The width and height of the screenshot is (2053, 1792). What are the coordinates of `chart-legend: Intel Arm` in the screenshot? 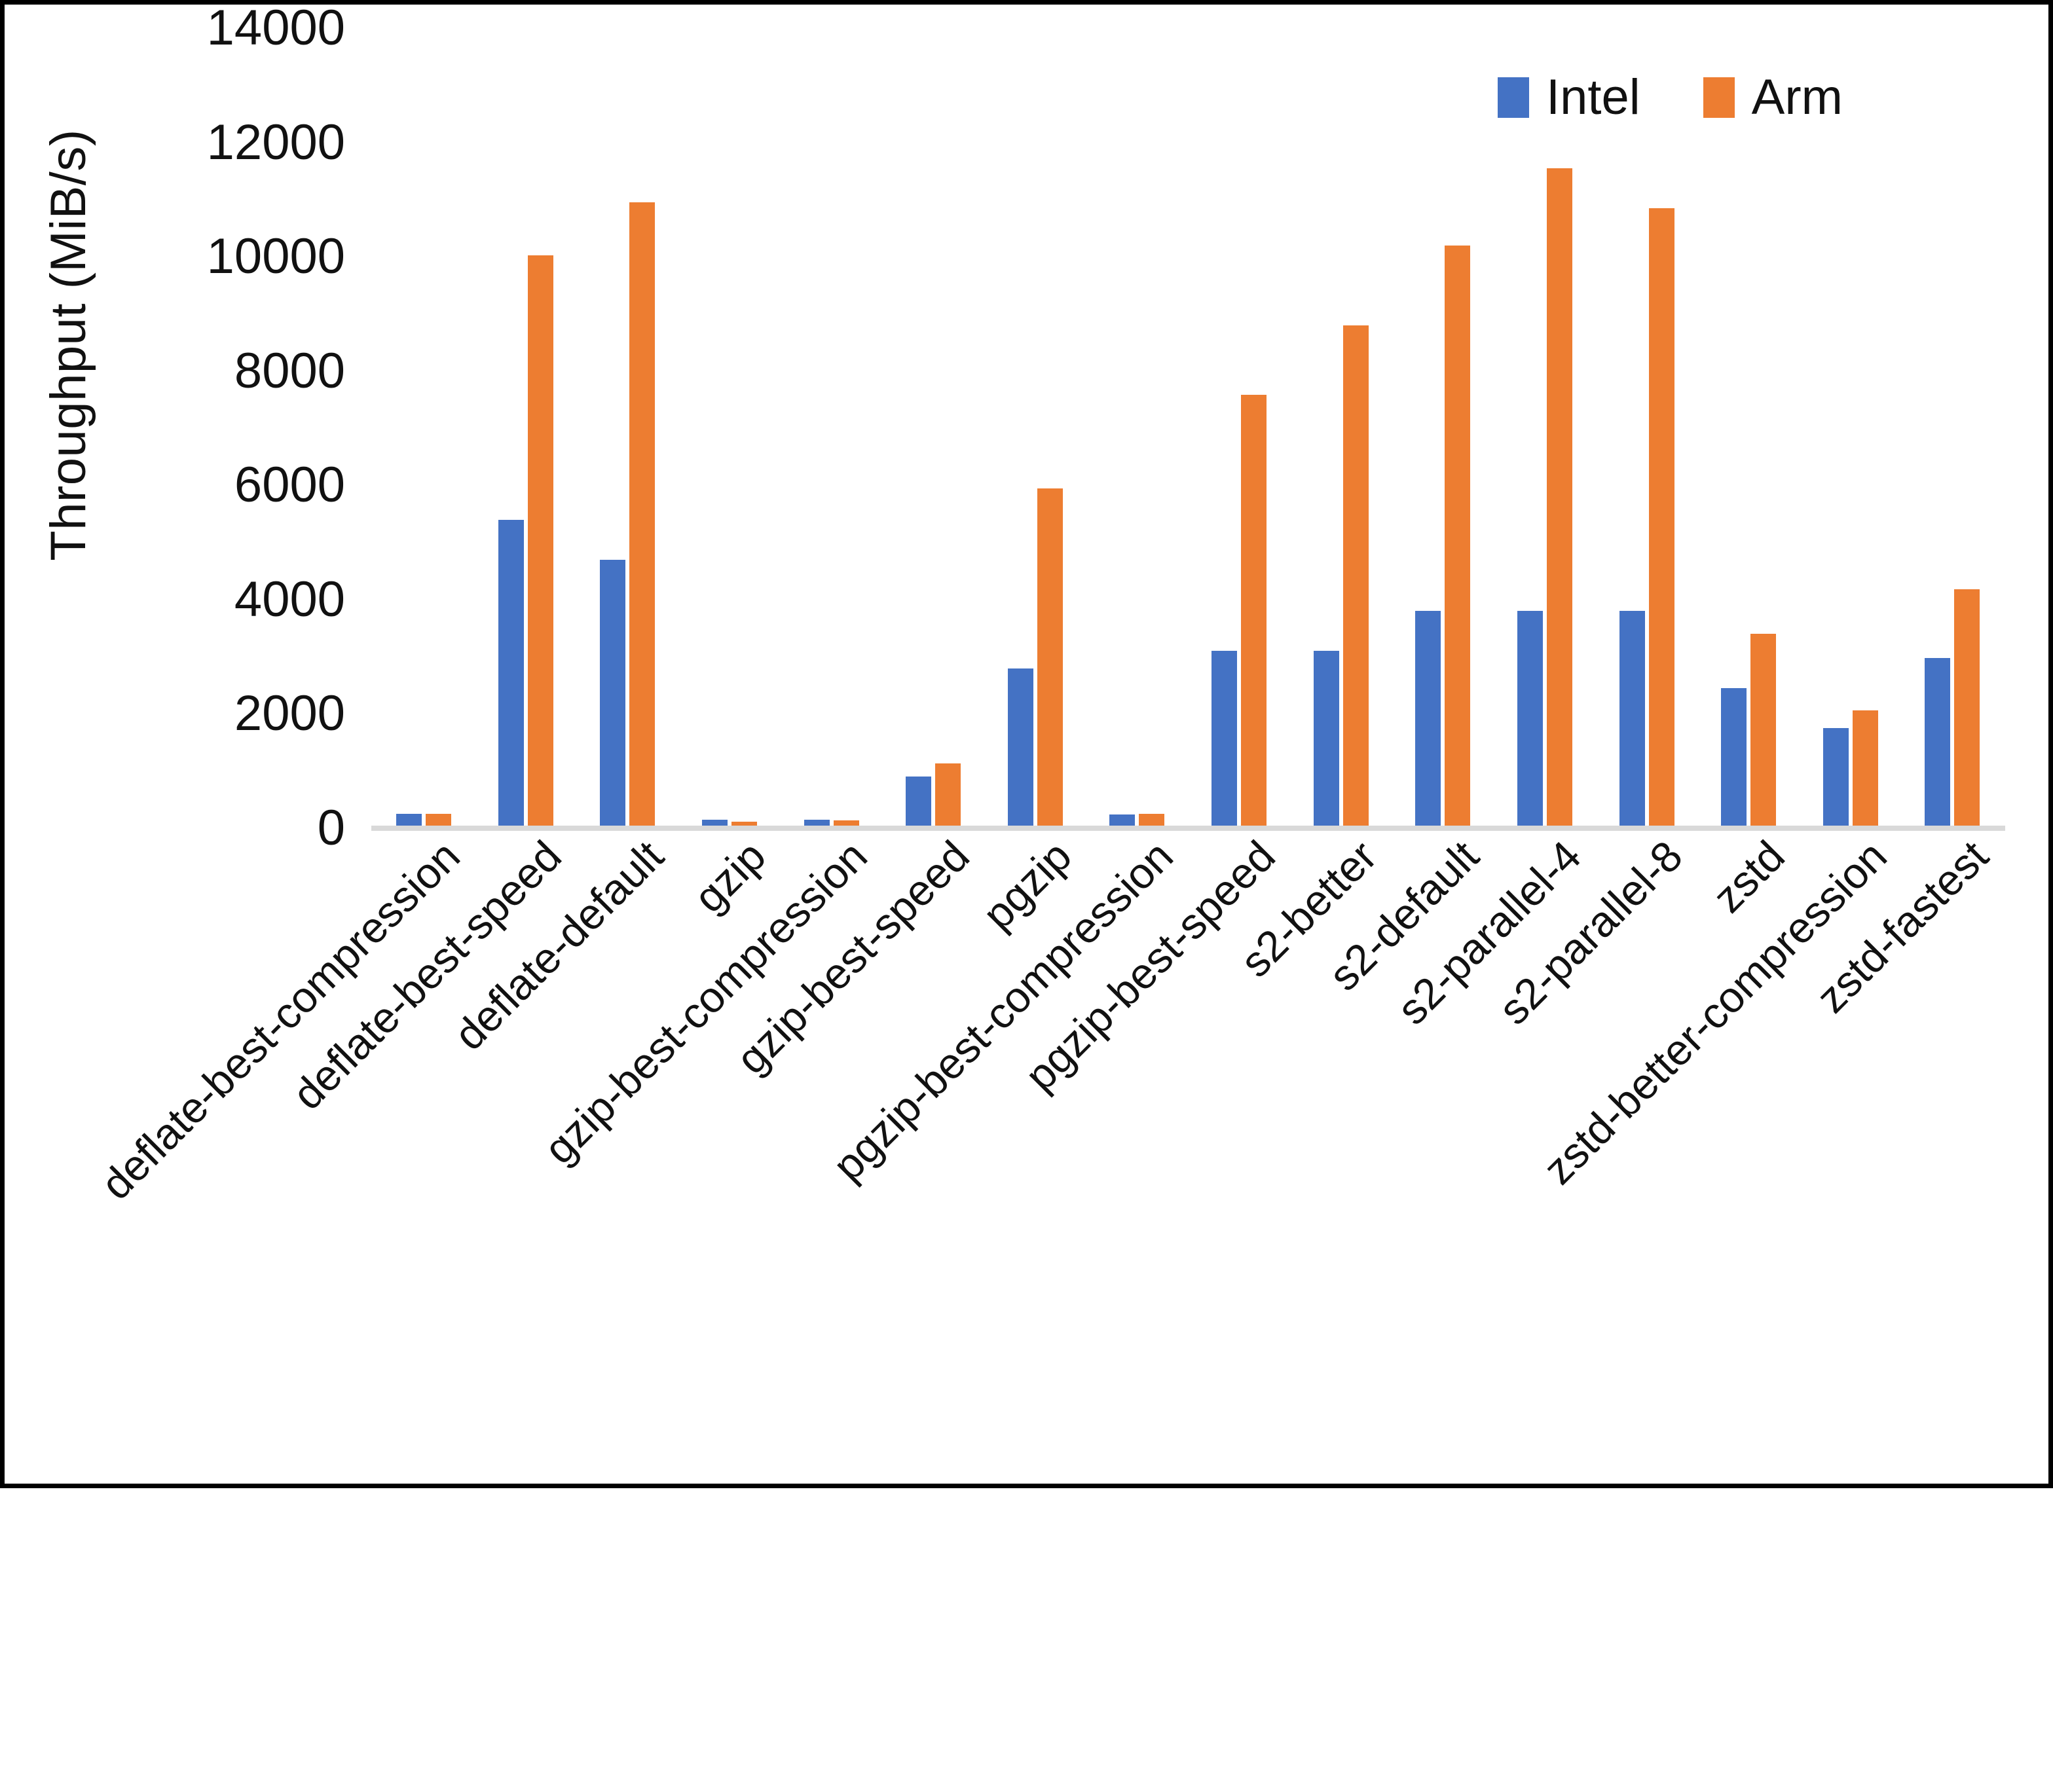 It's located at (1670, 98).